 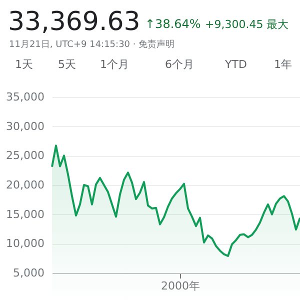 What do you see at coordinates (67, 64) in the screenshot?
I see `text: 5天` at bounding box center [67, 64].